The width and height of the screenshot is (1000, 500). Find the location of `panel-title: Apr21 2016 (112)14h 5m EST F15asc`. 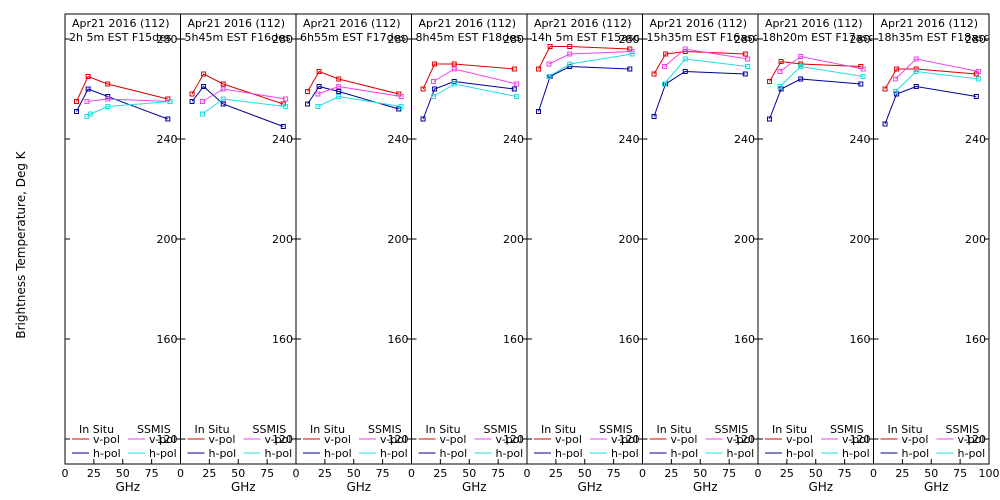

panel-title: Apr21 2016 (112)14h 5m EST F15asc is located at coordinates (585, 30).